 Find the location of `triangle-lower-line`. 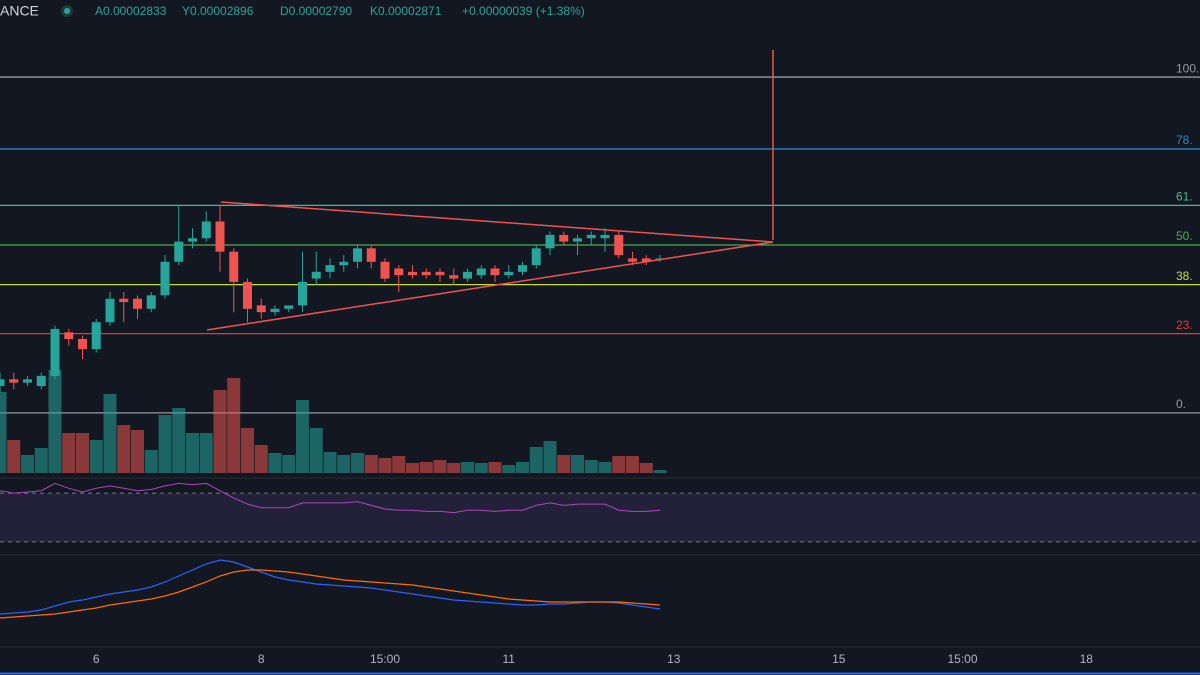

triangle-lower-line is located at coordinates (490, 286).